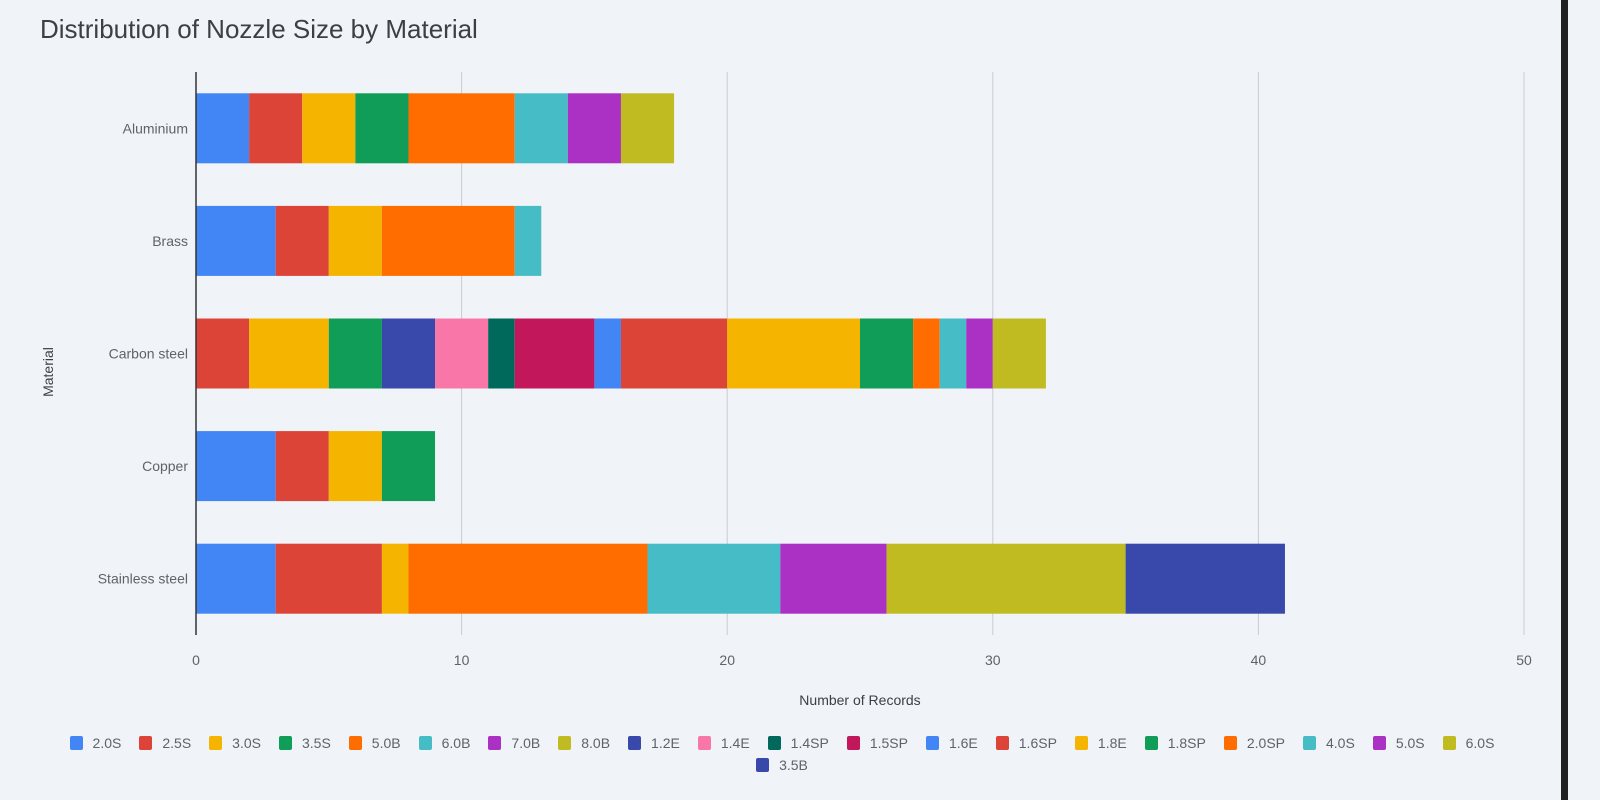 Image resolution: width=1600 pixels, height=800 pixels. What do you see at coordinates (501, 353) in the screenshot?
I see `bar-segment-1.4SP` at bounding box center [501, 353].